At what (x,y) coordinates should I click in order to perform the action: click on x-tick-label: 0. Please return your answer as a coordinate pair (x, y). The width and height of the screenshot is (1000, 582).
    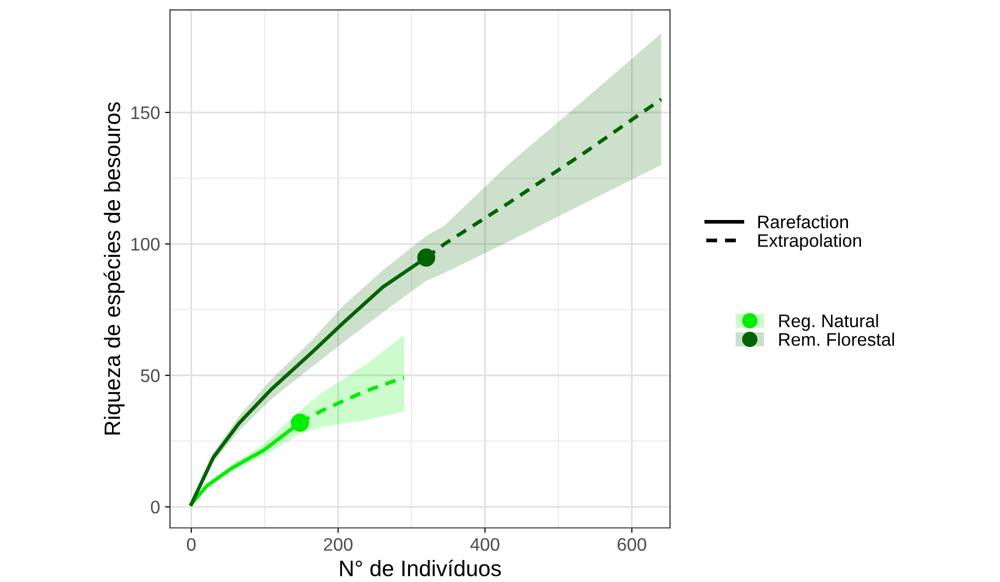
    Looking at the image, I should click on (191, 544).